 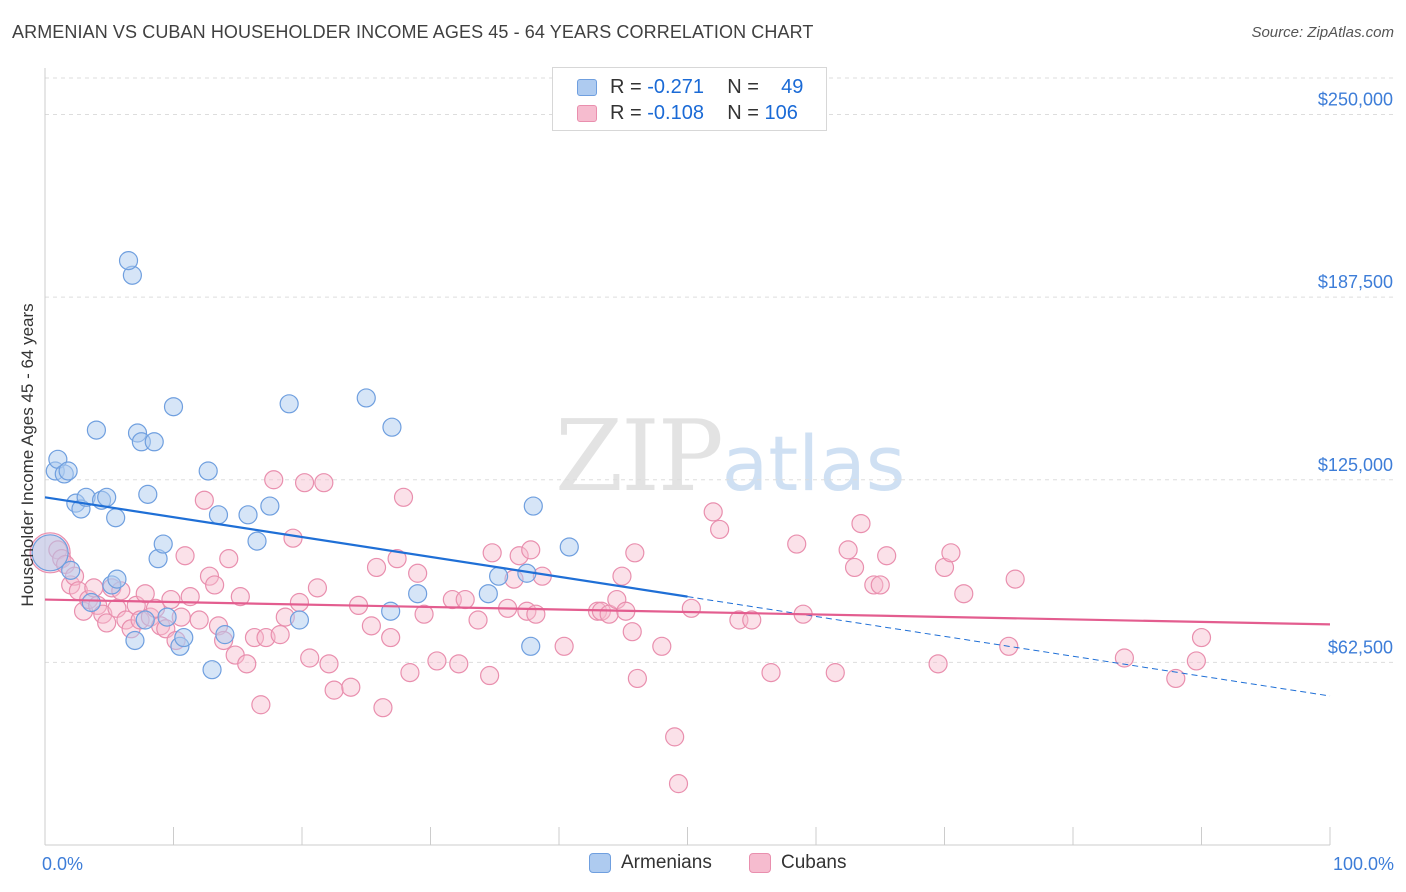 I want to click on n-label: N =, so click(x=743, y=112).